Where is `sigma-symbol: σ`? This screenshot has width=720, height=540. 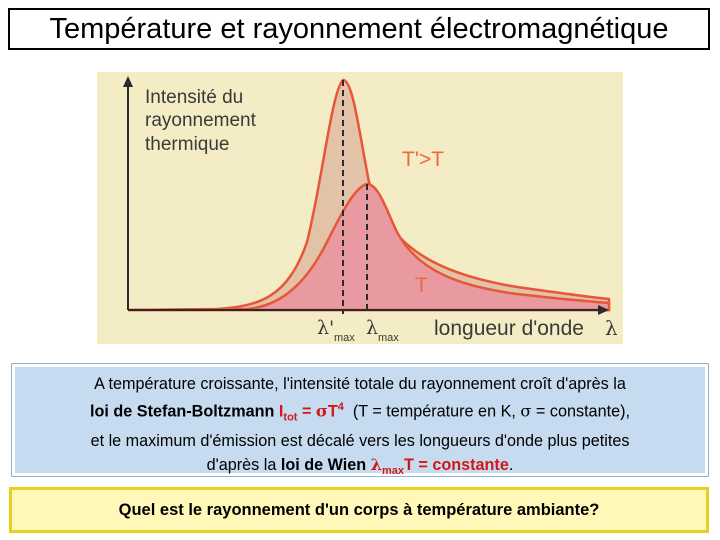
sigma-symbol: σ is located at coordinates (526, 411).